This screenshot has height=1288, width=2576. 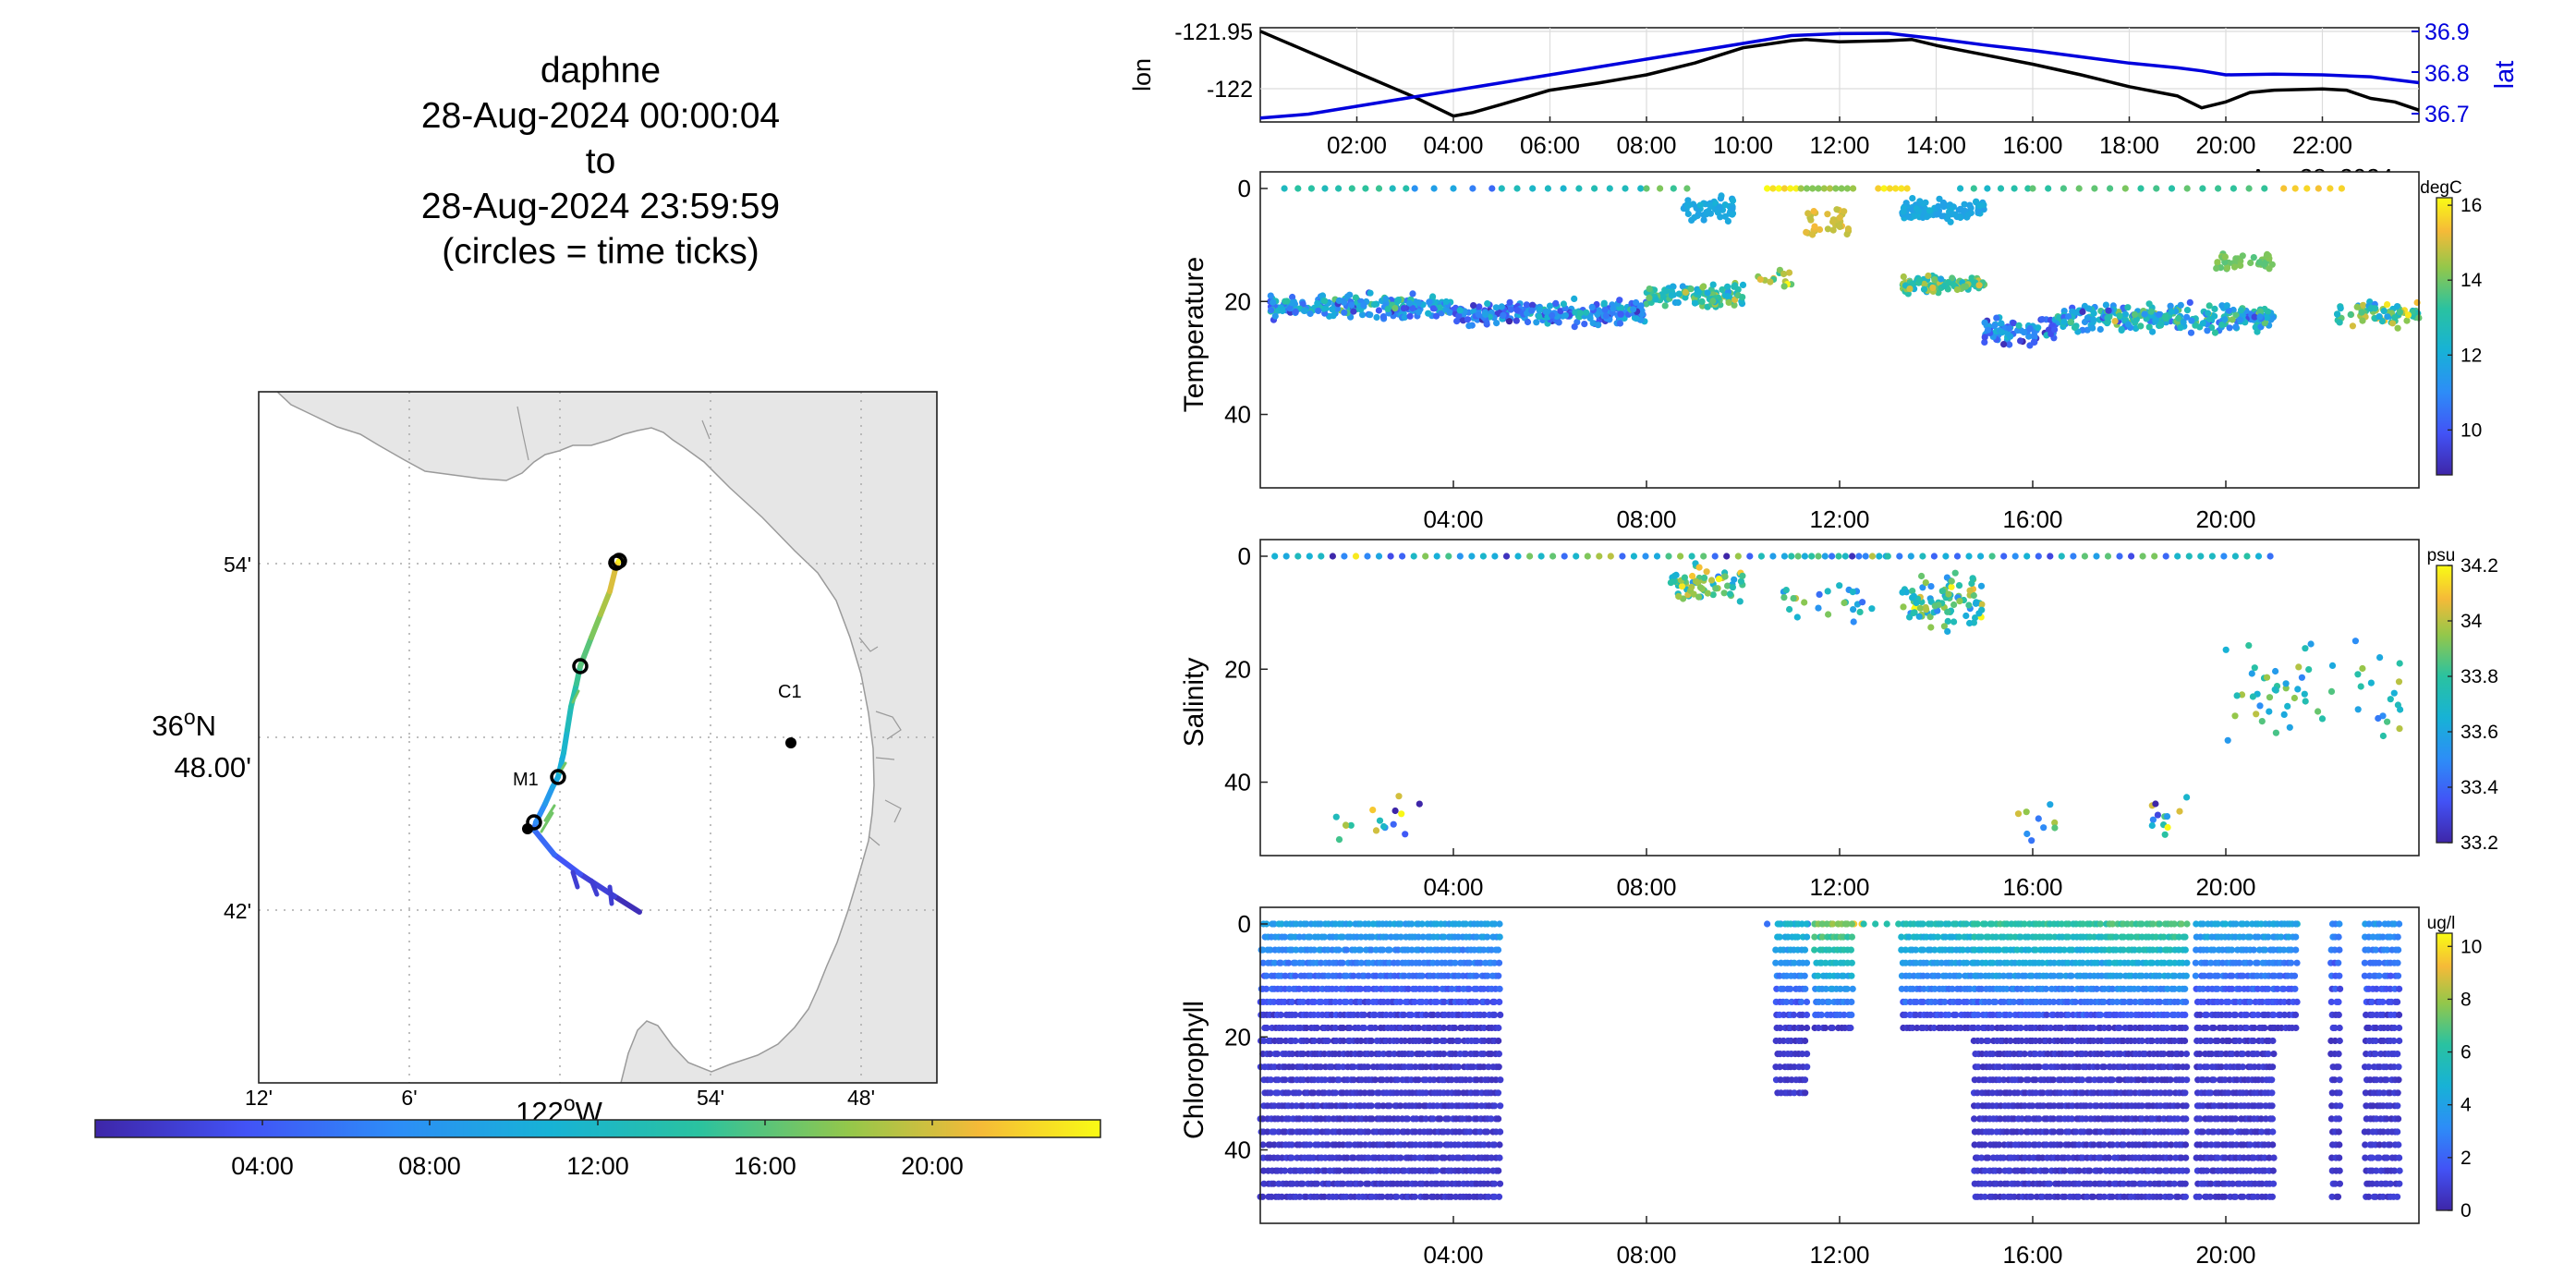 What do you see at coordinates (2447, 74) in the screenshot?
I see `pos-right-tick: 36.8` at bounding box center [2447, 74].